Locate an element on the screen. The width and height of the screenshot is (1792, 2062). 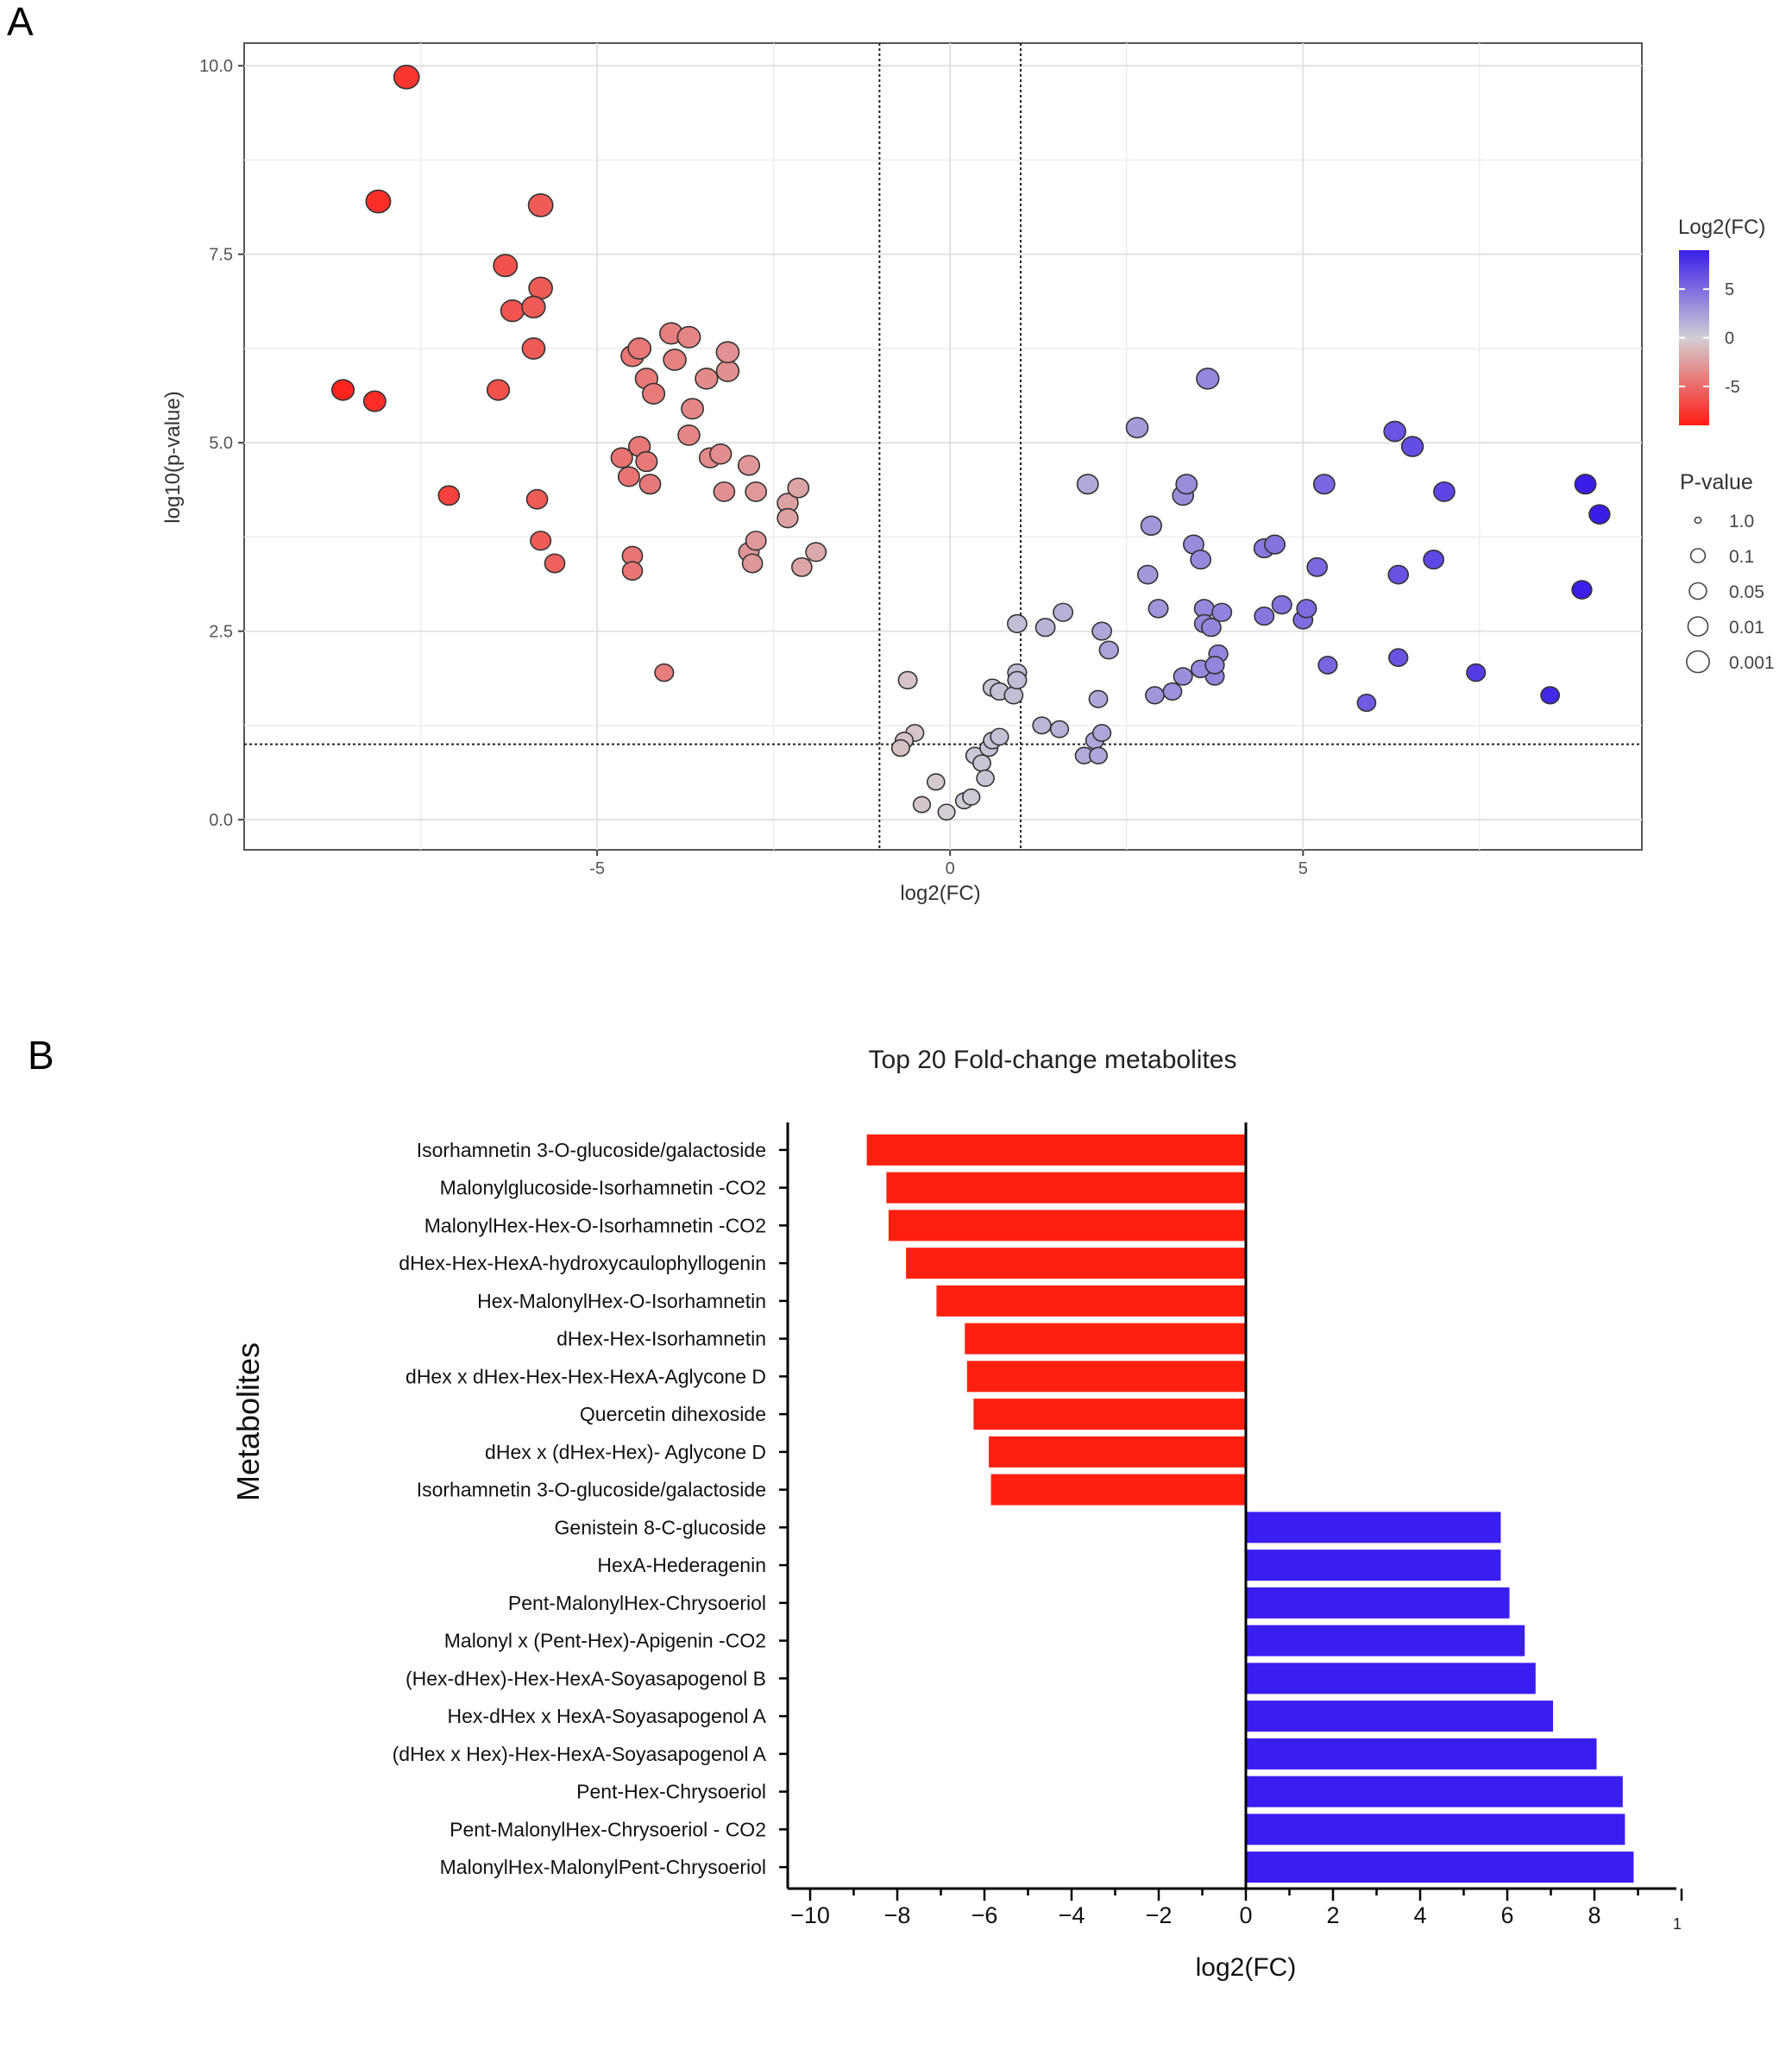
bar-category-label-4: Hex-MalonylHex-O-Isorhamnetin is located at coordinates (621, 1301).